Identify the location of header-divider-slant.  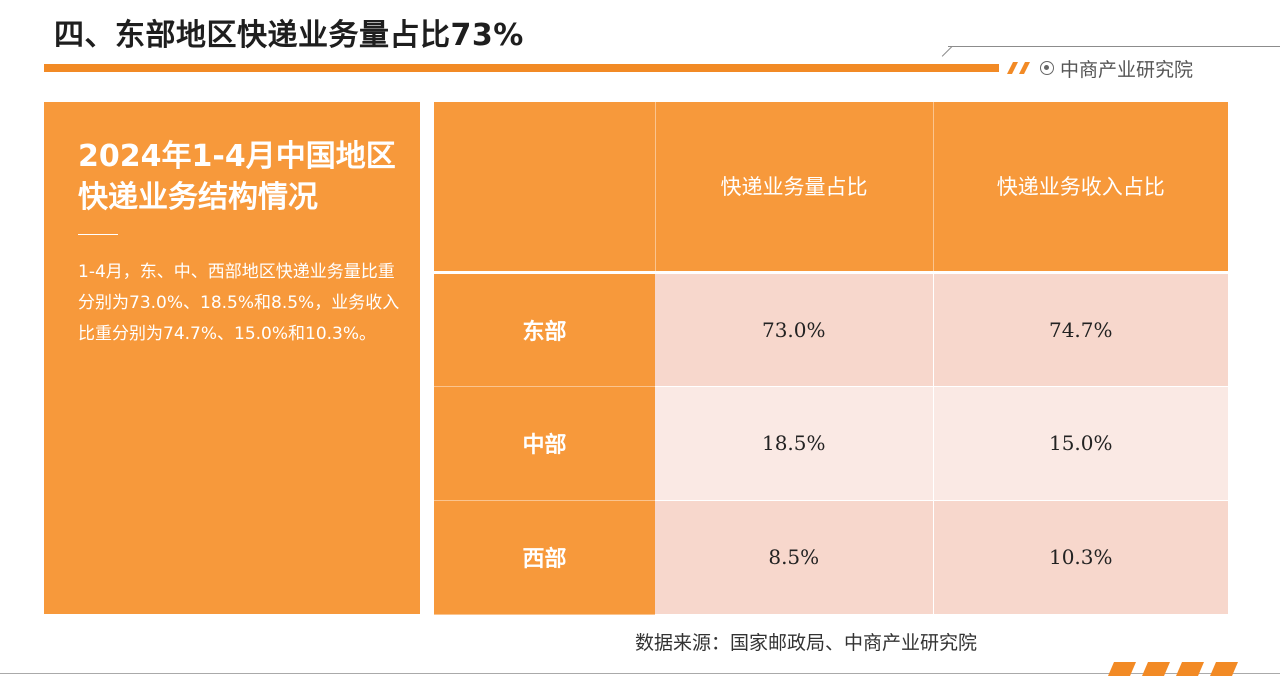
(947, 51).